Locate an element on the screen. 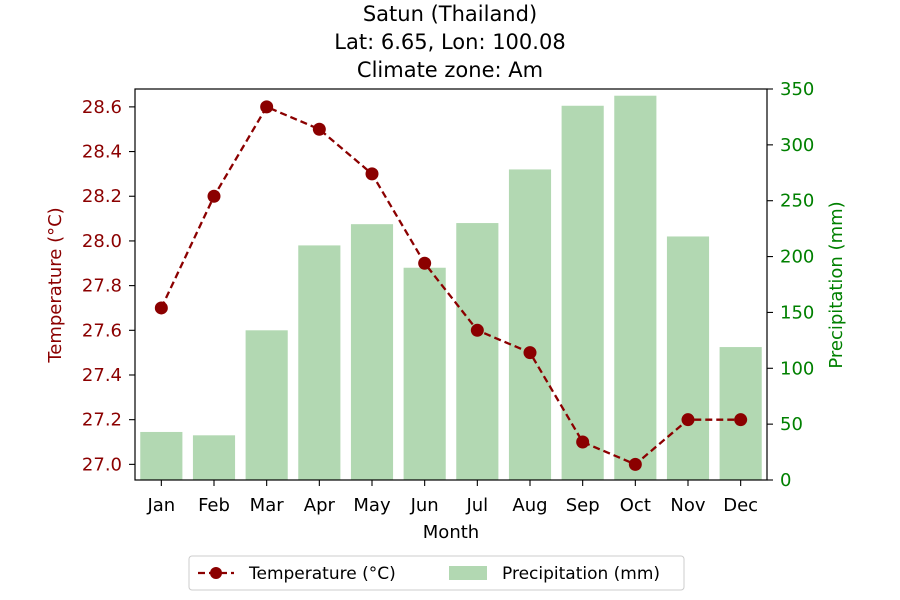 The width and height of the screenshot is (900, 600). precipitation-bar-may is located at coordinates (372, 352).